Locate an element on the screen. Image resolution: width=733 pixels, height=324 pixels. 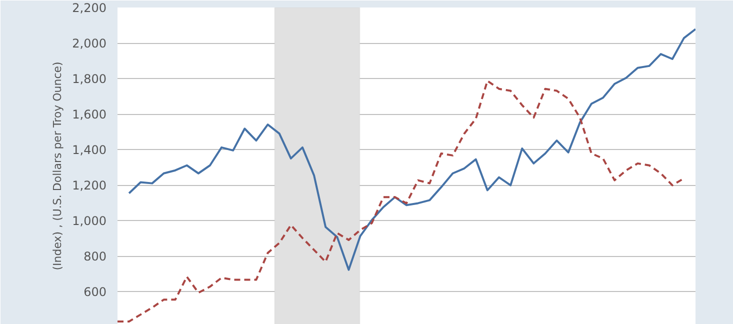
y-axis-title: (Index) , (U.S. Dollars per Troy Ounce) is located at coordinates (57, 166).